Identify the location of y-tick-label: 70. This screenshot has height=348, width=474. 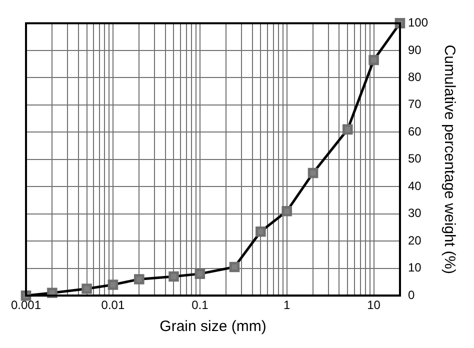
(415, 104).